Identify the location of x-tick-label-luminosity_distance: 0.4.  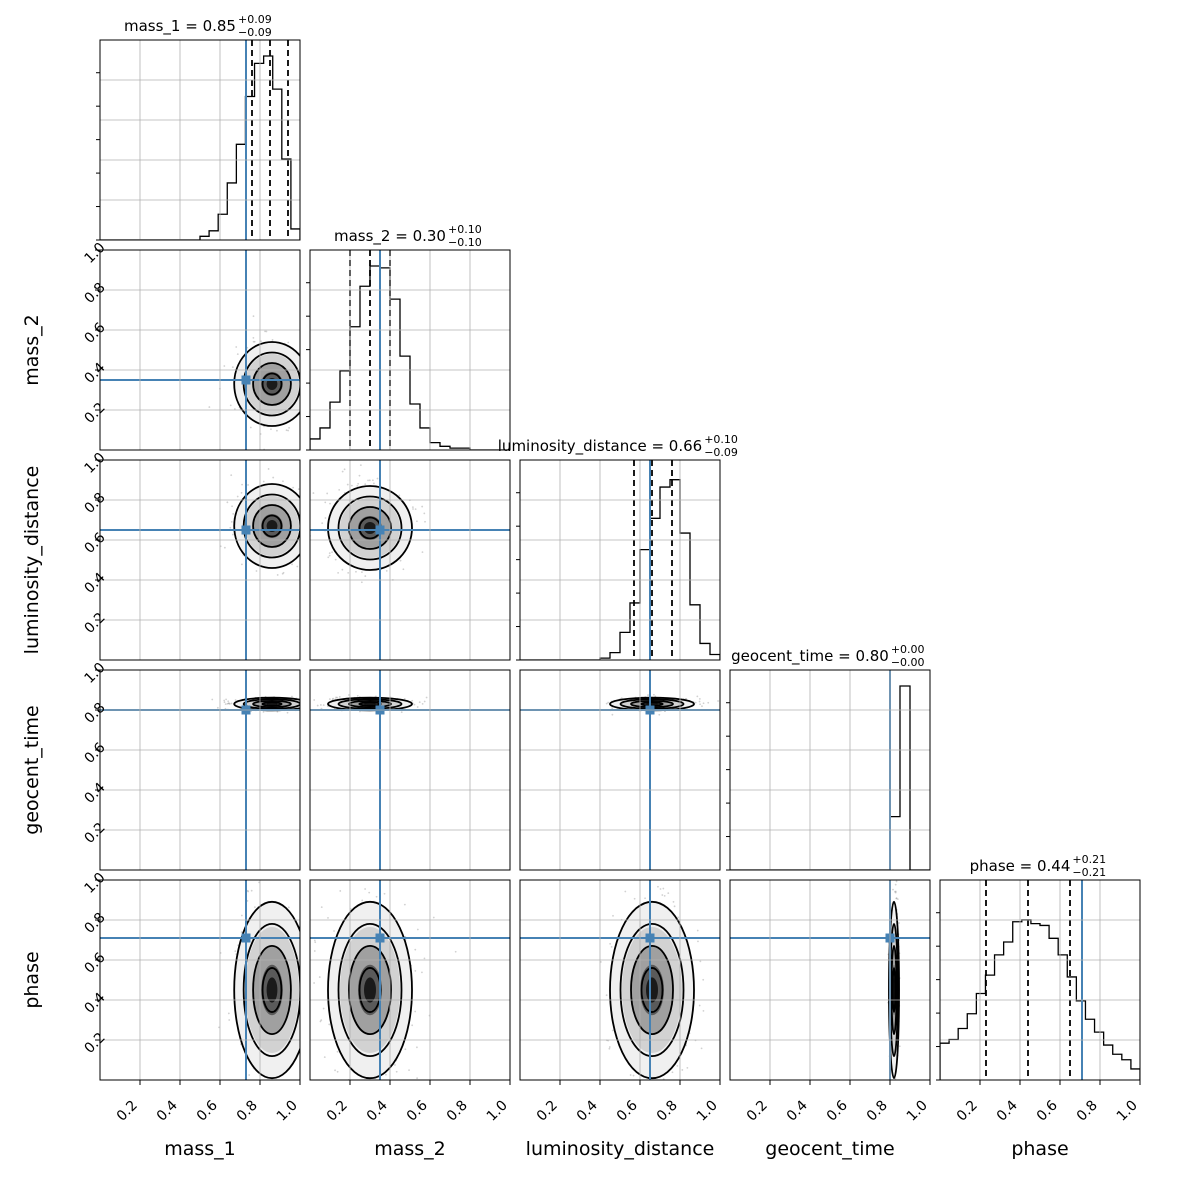
(587, 1110).